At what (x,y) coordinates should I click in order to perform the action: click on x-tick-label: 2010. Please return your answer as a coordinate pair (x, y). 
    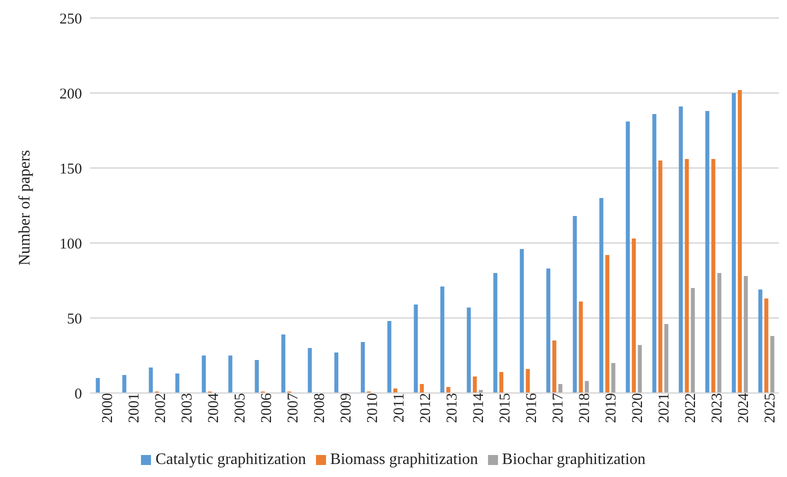
    Looking at the image, I should click on (372, 408).